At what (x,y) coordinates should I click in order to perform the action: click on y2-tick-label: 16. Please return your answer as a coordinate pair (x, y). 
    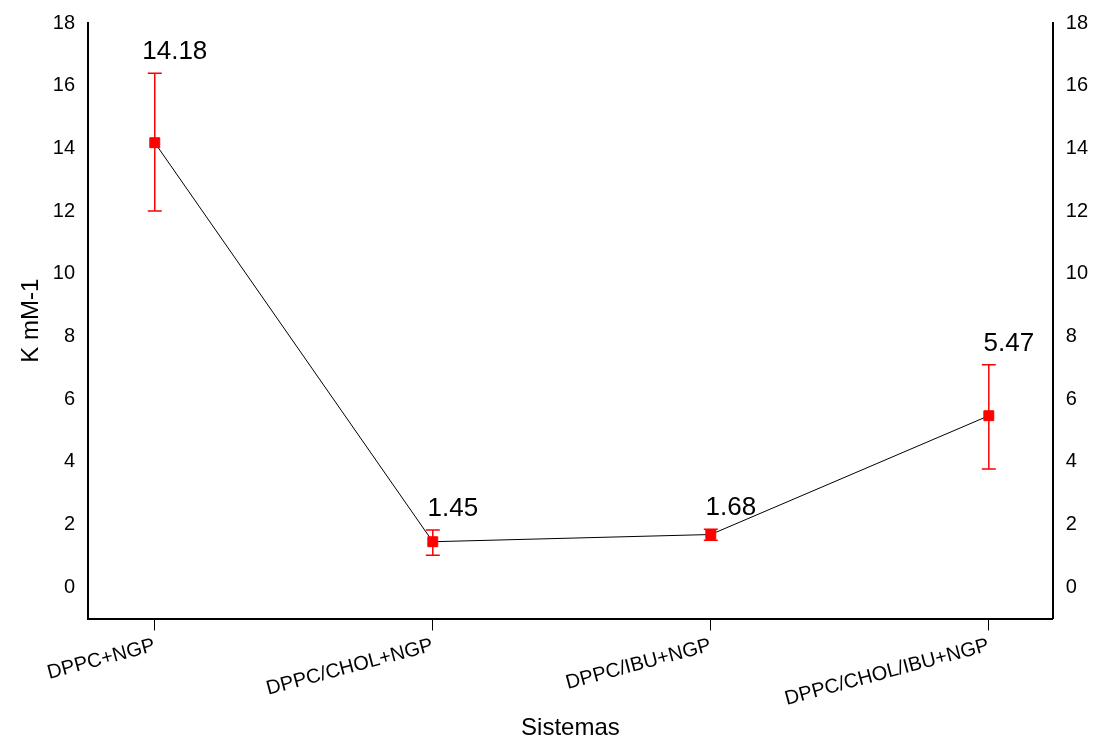
    Looking at the image, I should click on (1076, 84).